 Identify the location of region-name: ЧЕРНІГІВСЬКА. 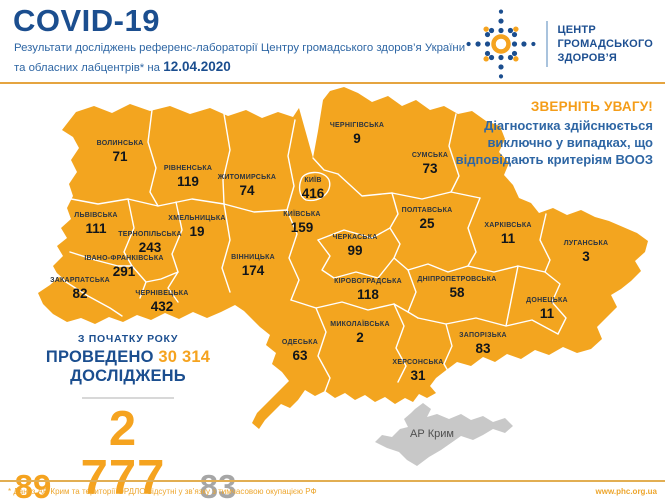
(357, 125).